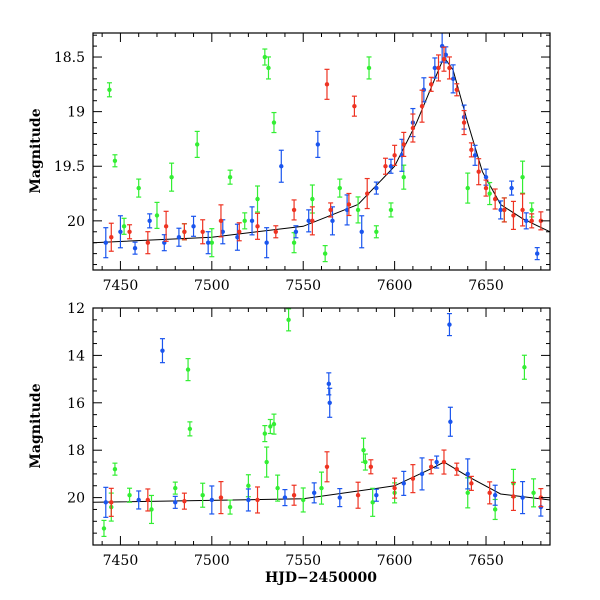 The height and width of the screenshot is (600, 600). What do you see at coordinates (121, 286) in the screenshot?
I see `top-x-tick-label: 7450` at bounding box center [121, 286].